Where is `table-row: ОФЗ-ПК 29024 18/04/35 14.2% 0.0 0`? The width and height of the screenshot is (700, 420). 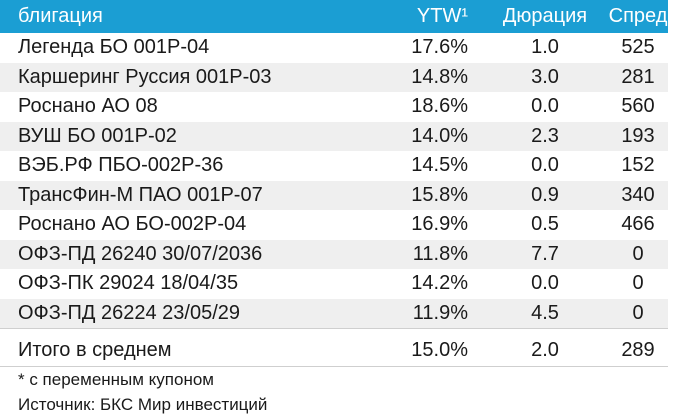
table-row: ОФЗ-ПК 29024 18/04/35 14.2% 0.0 0 is located at coordinates (334, 284).